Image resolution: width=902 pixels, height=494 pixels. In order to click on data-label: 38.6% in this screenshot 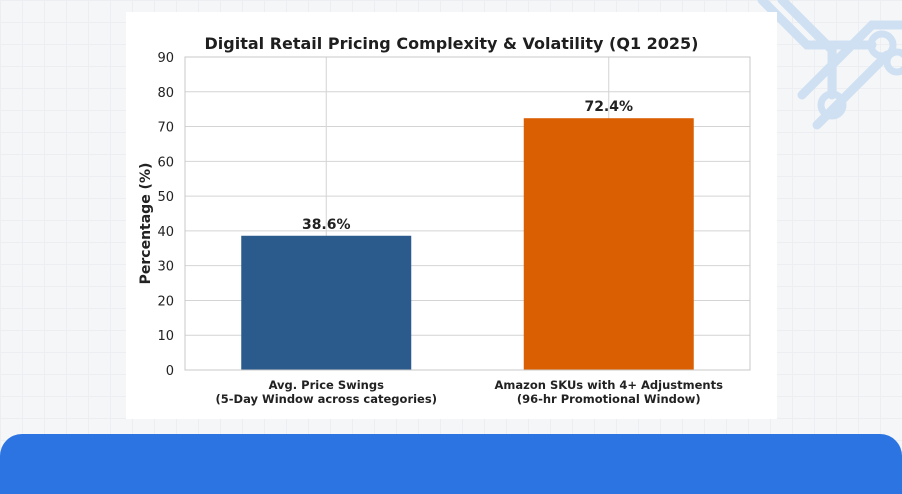, I will do `click(326, 225)`.